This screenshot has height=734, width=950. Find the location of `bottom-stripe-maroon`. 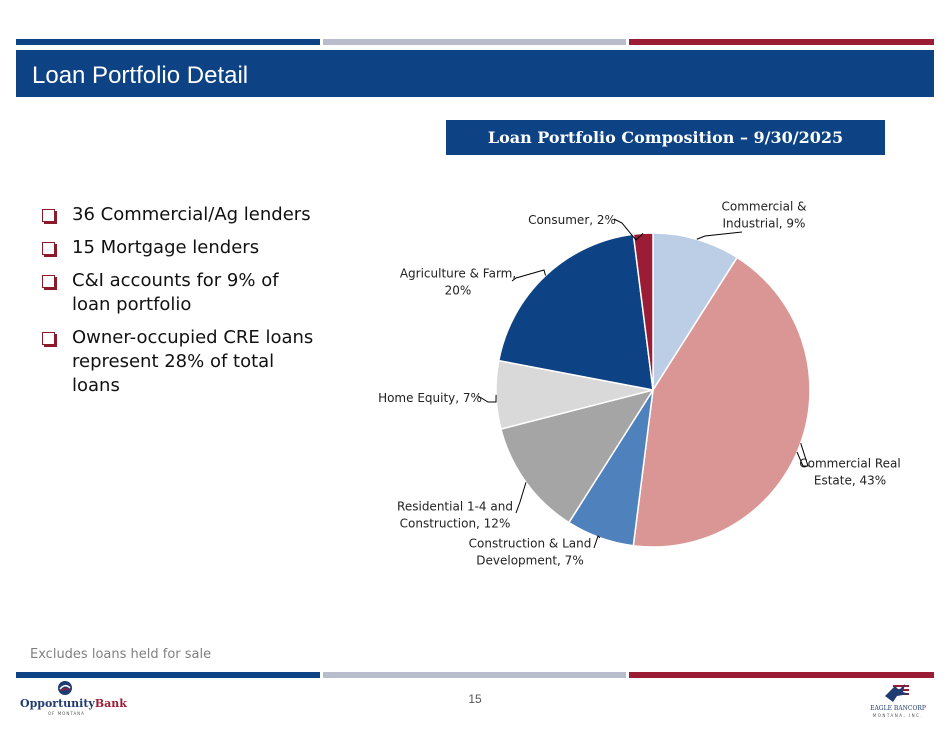

bottom-stripe-maroon is located at coordinates (781, 675).